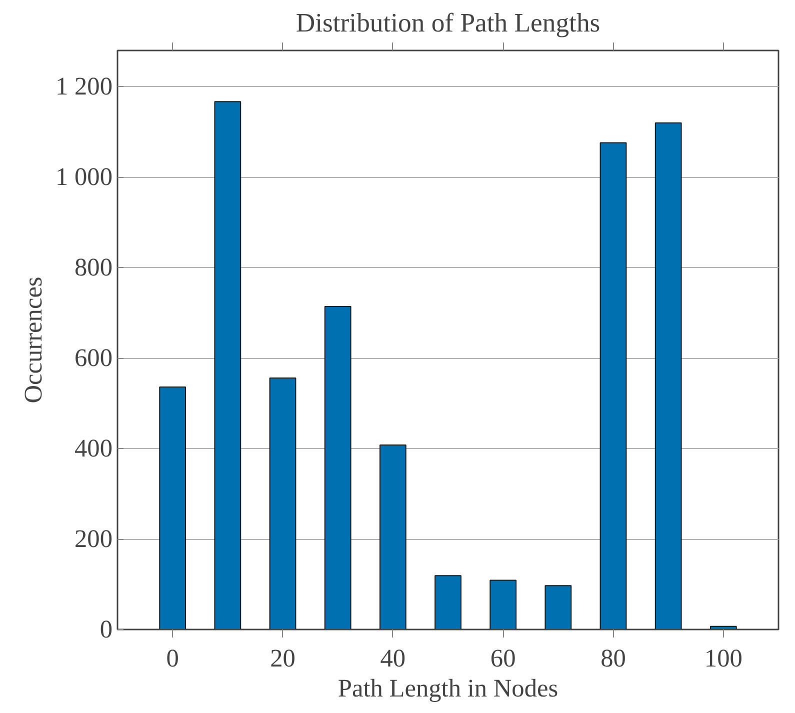 The width and height of the screenshot is (795, 713). What do you see at coordinates (84, 86) in the screenshot?
I see `y-tick-label: 1 200` at bounding box center [84, 86].